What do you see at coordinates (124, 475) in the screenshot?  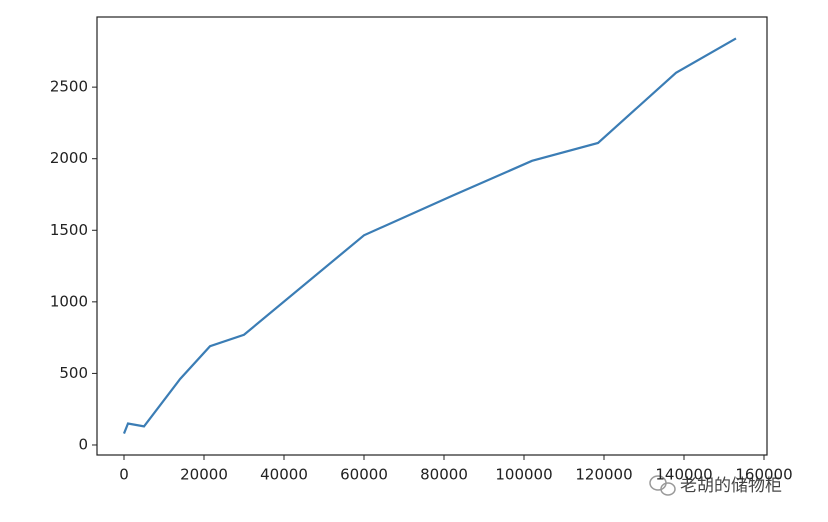 I see `x-tick-label: 0` at bounding box center [124, 475].